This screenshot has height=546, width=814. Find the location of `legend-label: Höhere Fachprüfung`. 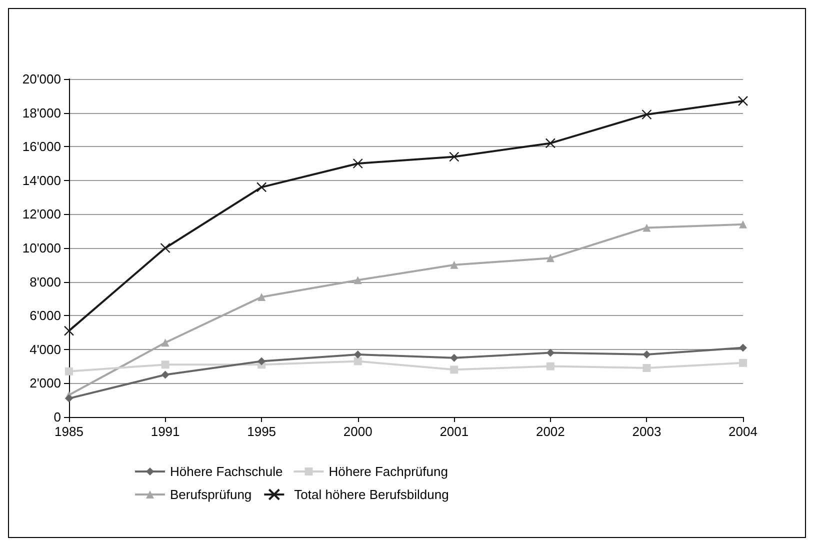

legend-label: Höhere Fachprüfung is located at coordinates (388, 471).